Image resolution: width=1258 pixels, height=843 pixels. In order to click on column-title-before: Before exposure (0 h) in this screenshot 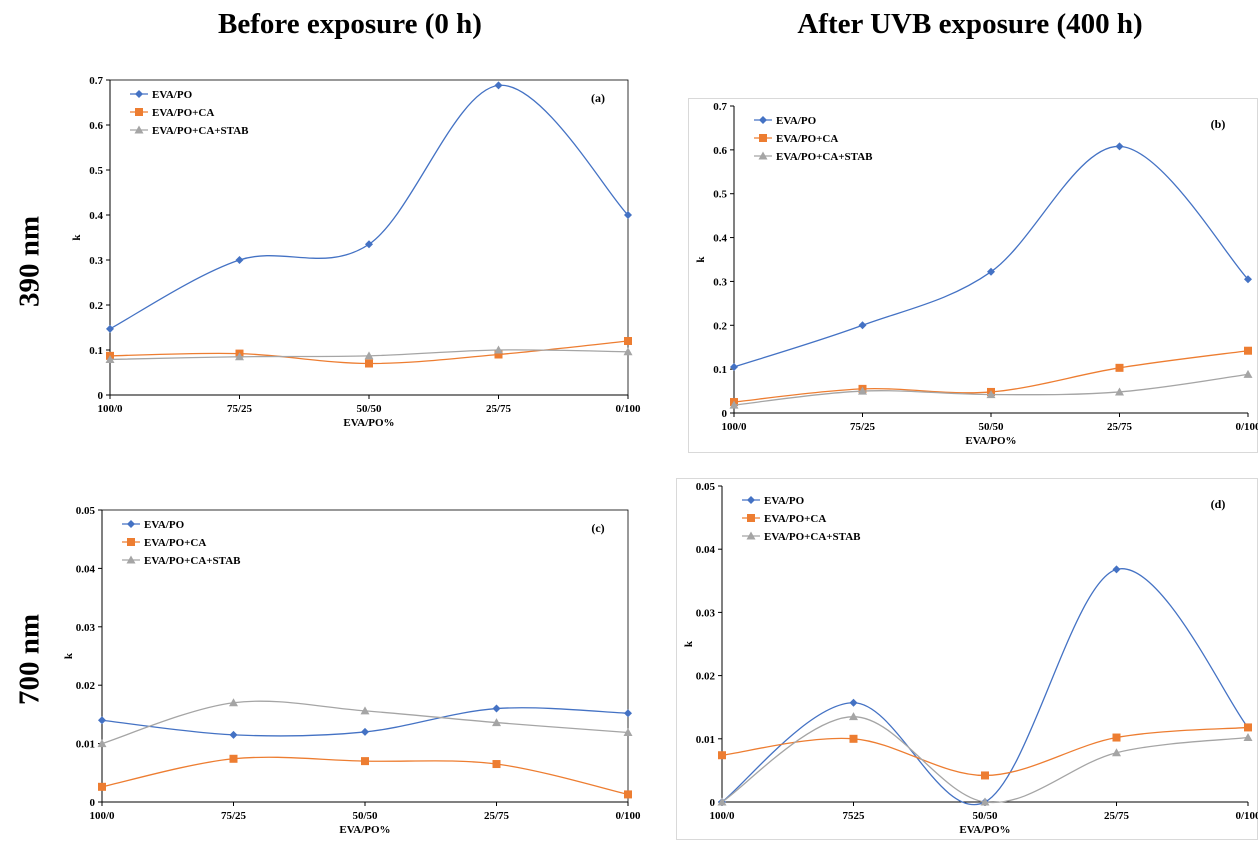, I will do `click(350, 24)`.